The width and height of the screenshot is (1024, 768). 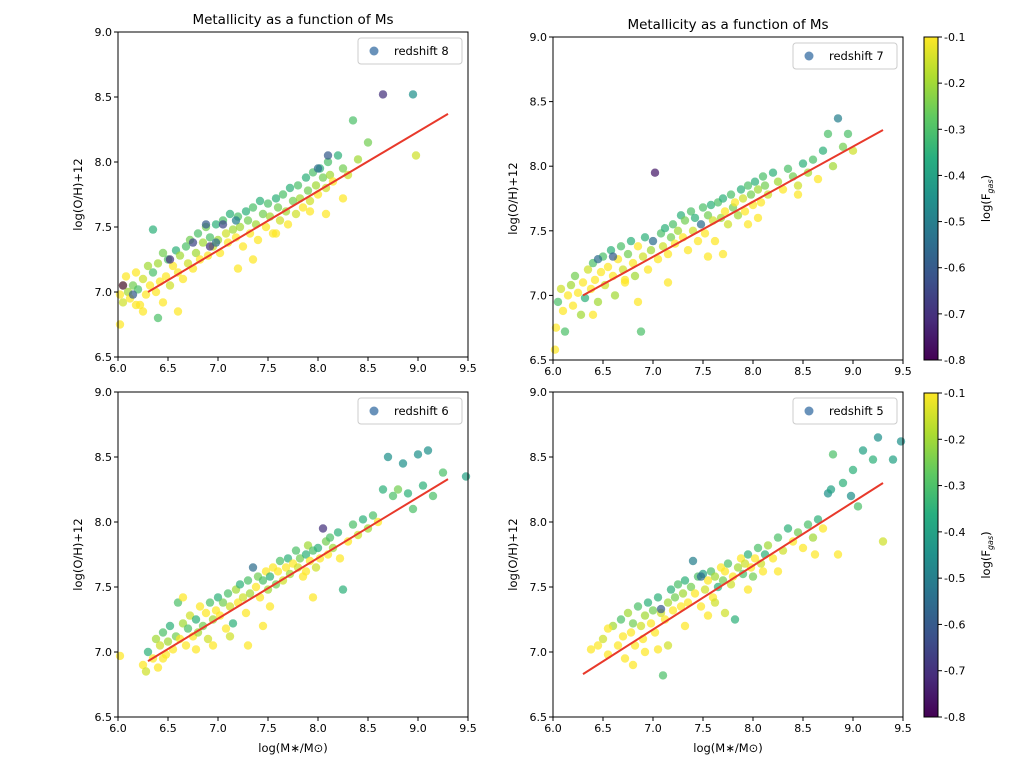 I want to click on x-tick-label: 8.5, so click(x=368, y=728).